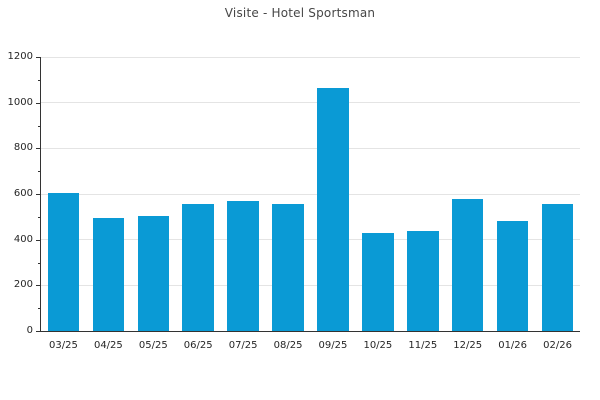 The image size is (600, 400). I want to click on bar-03/25, so click(63, 261).